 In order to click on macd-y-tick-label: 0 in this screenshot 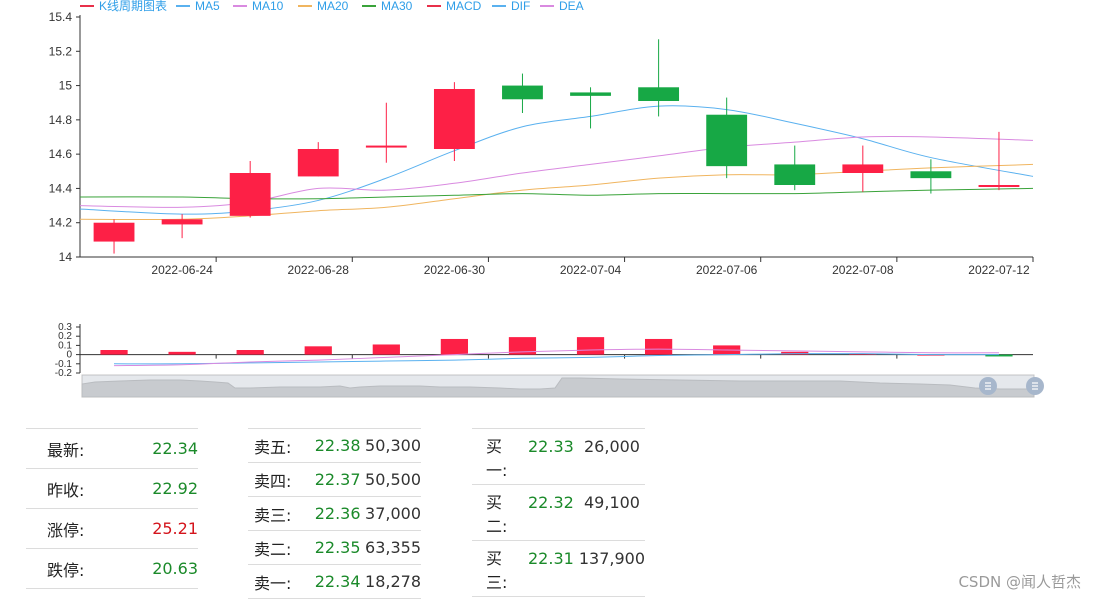, I will do `click(69, 355)`.